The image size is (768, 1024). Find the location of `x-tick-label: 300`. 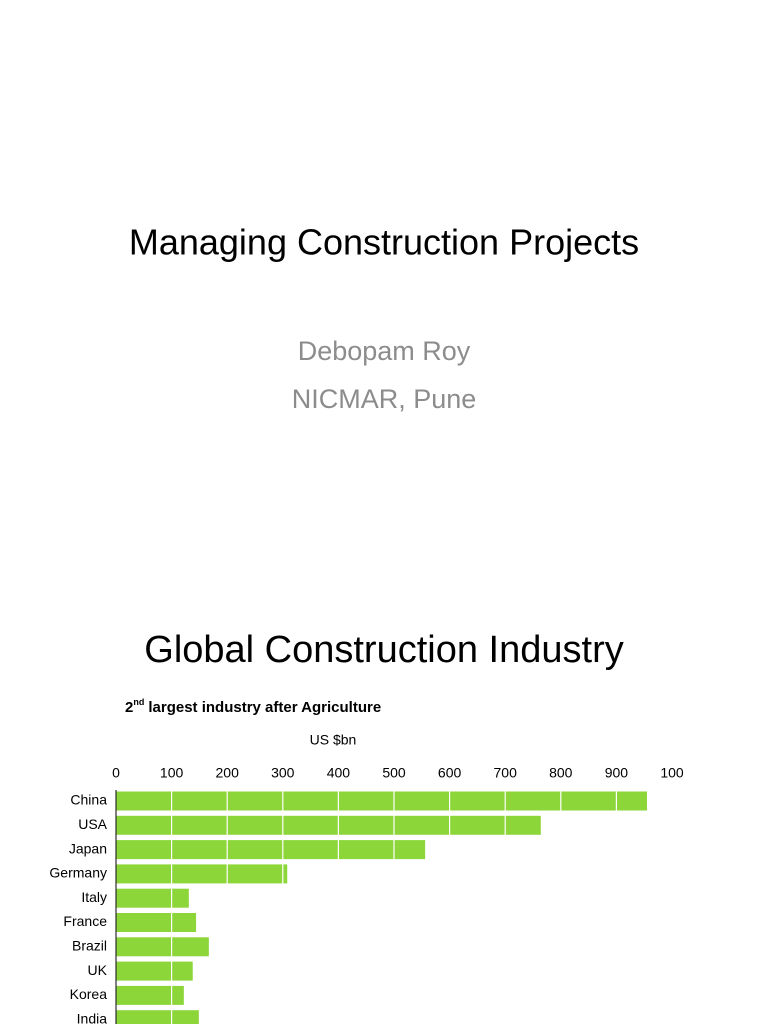

x-tick-label: 300 is located at coordinates (283, 773).